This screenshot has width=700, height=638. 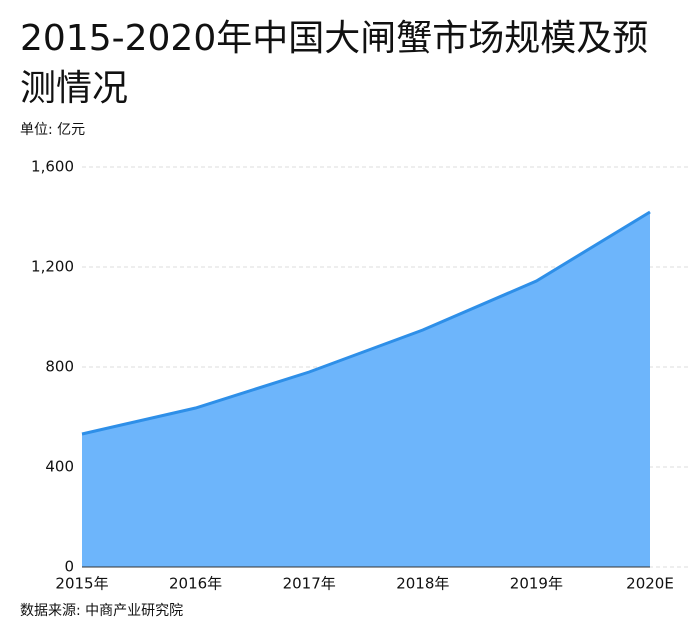 I want to click on chart-title: 2015-2020年中国大闸蟹市场规模及预测情况, so click(x=334, y=63).